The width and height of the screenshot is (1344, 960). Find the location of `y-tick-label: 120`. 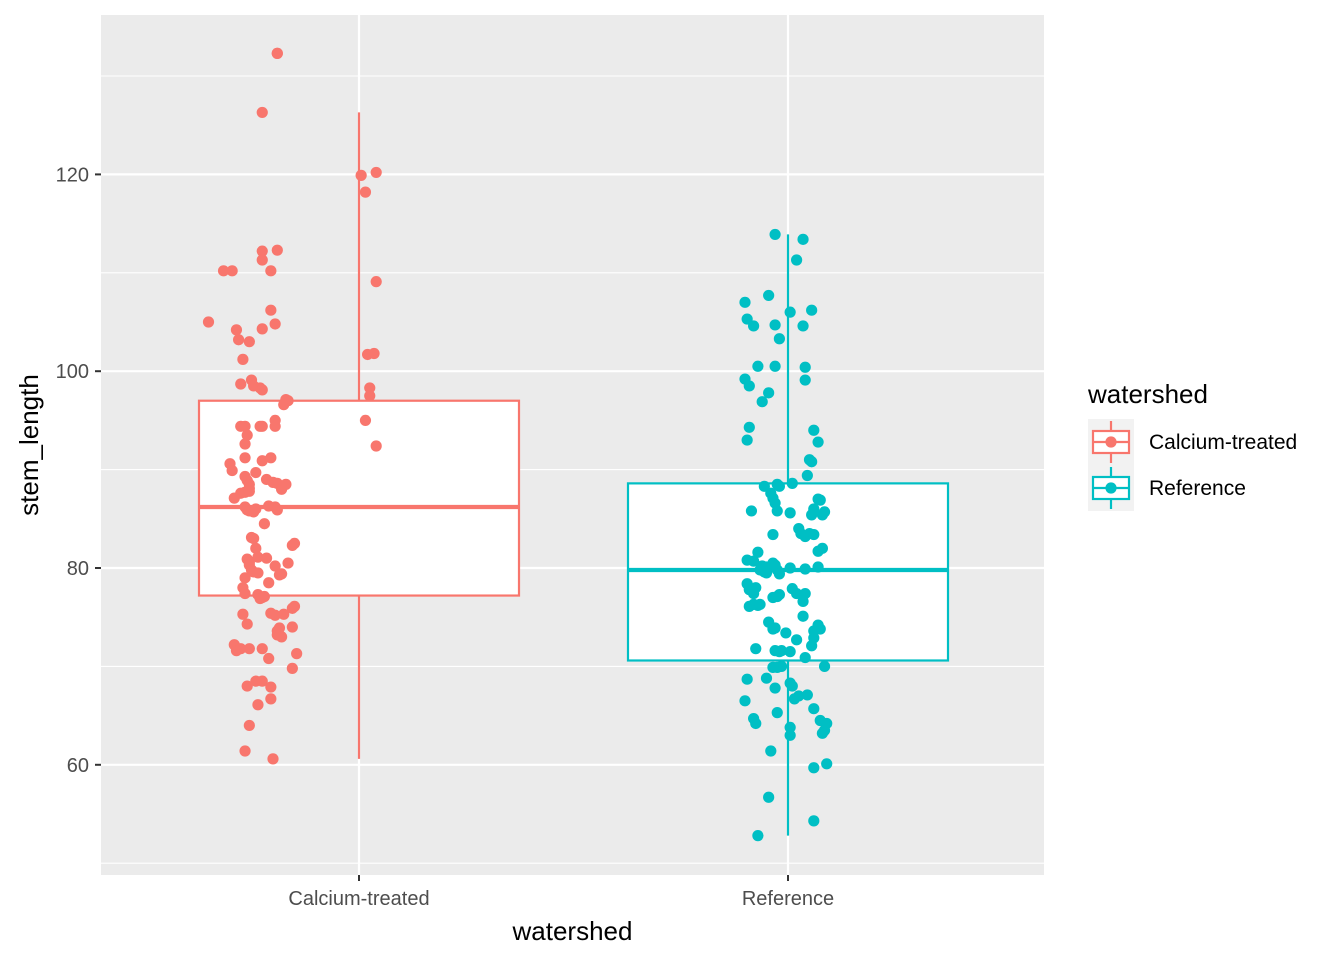

y-tick-label: 120 is located at coordinates (72, 175).